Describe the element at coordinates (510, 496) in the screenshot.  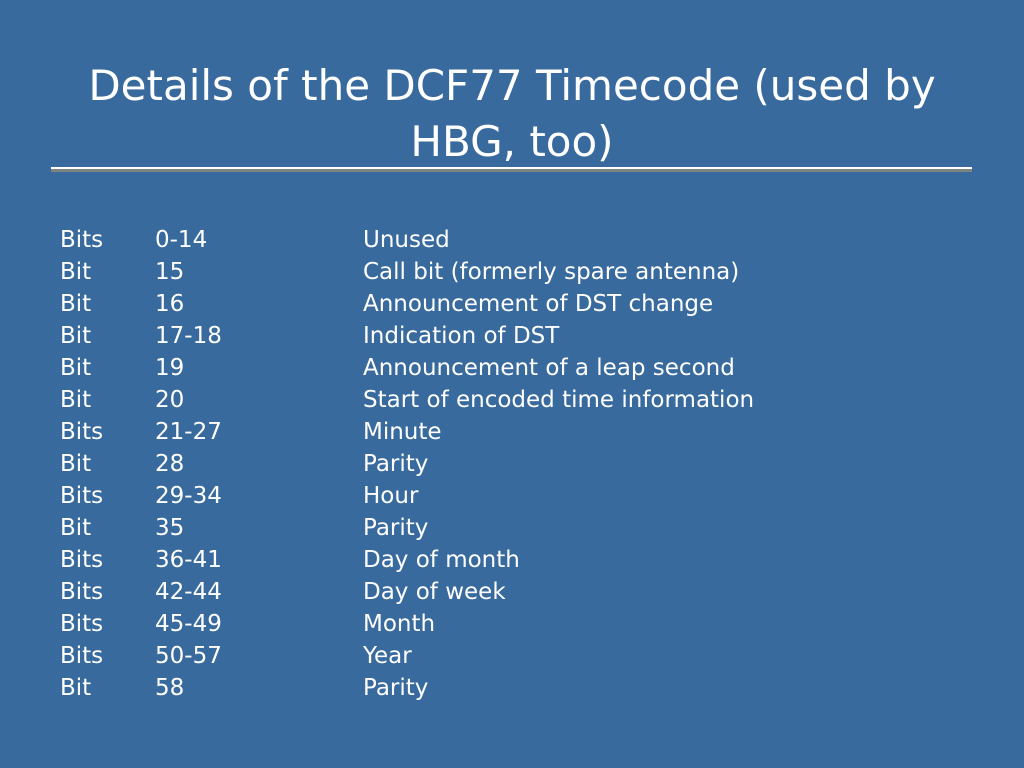
I see `table-row: Bits 29-34 Hour` at that location.